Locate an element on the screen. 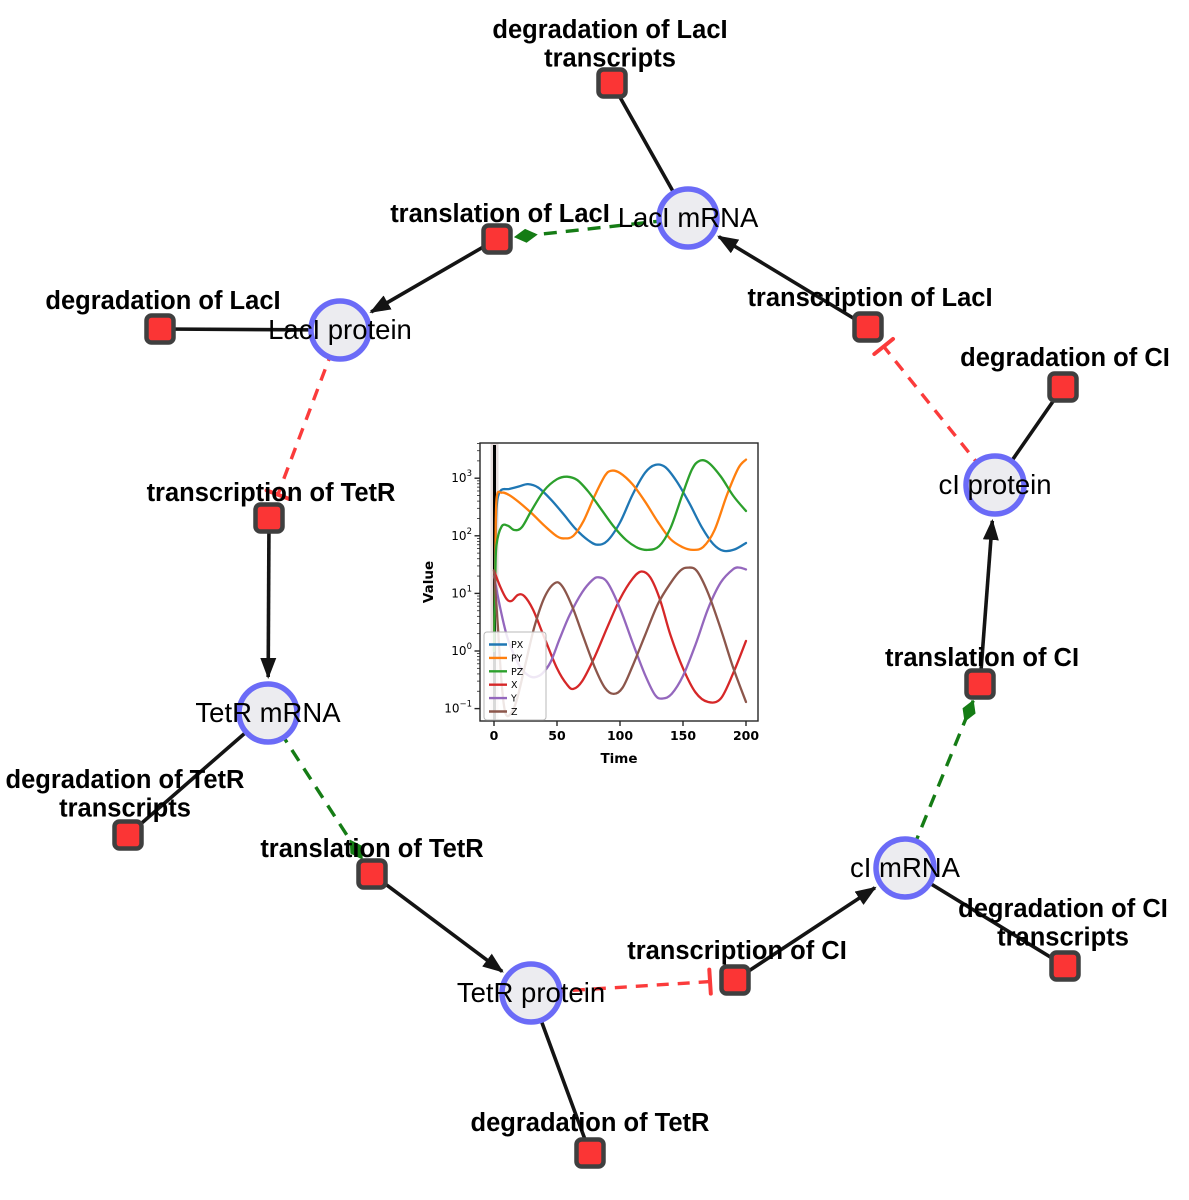 This screenshot has height=1200, width=1189. species-node-laci_mrna is located at coordinates (688, 218).